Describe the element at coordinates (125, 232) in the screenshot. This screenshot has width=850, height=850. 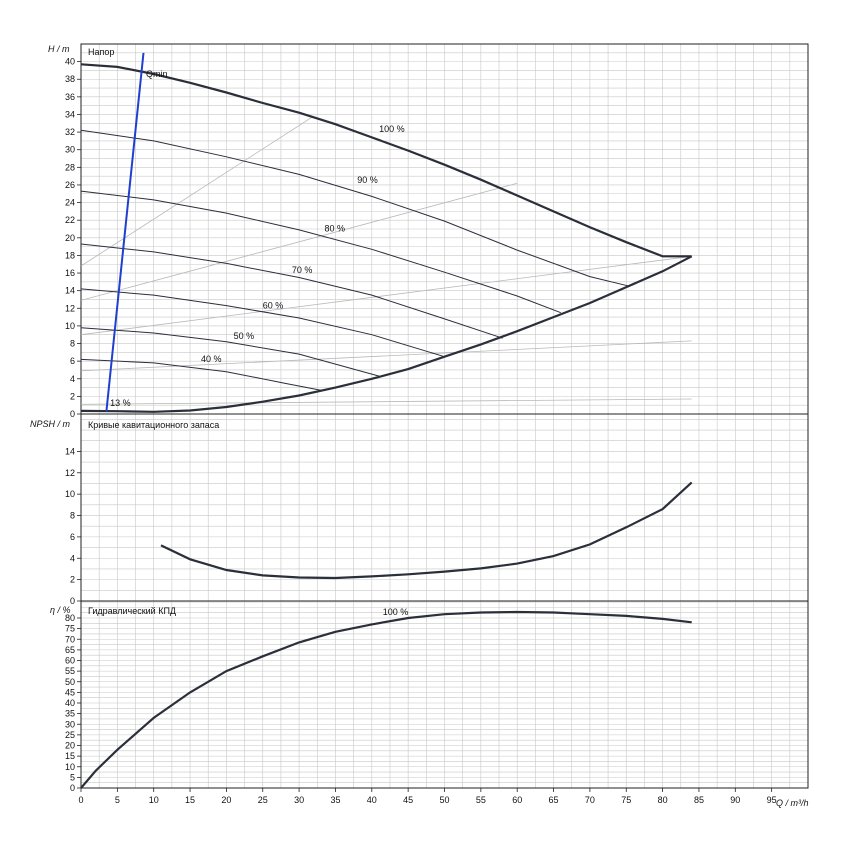
I see `qmin-line` at that location.